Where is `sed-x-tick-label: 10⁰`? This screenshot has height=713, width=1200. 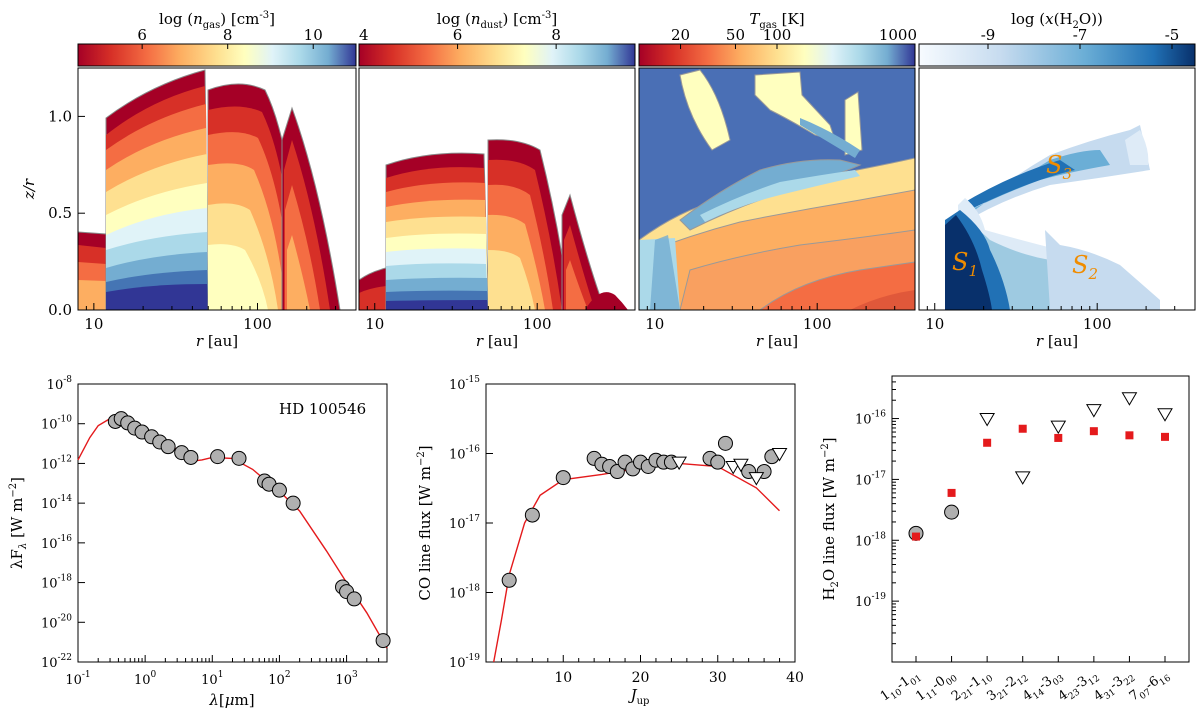 sed-x-tick-label: 10⁰ is located at coordinates (145, 679).